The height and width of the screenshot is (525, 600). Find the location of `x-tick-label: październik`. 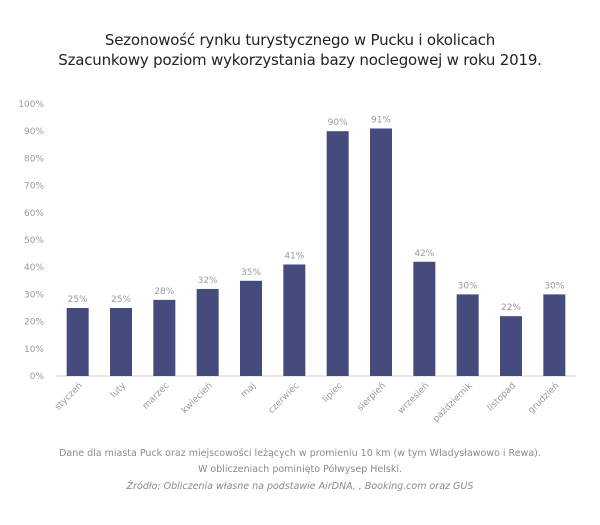

x-tick-label: październik is located at coordinates (453, 402).